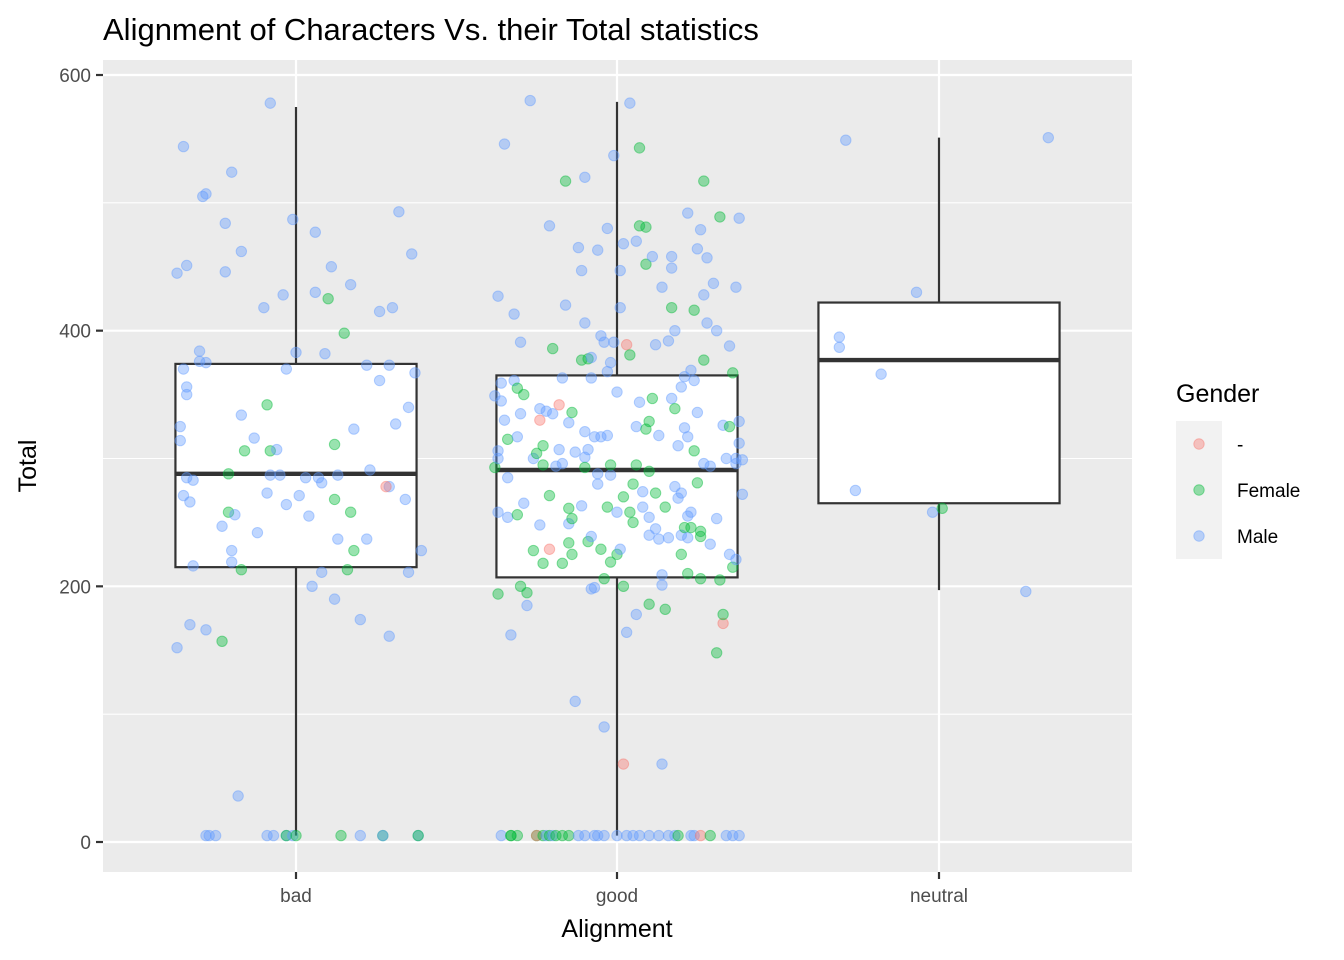 This screenshot has height=960, width=1344. Describe the element at coordinates (1199, 536) in the screenshot. I see `legend-key` at that location.